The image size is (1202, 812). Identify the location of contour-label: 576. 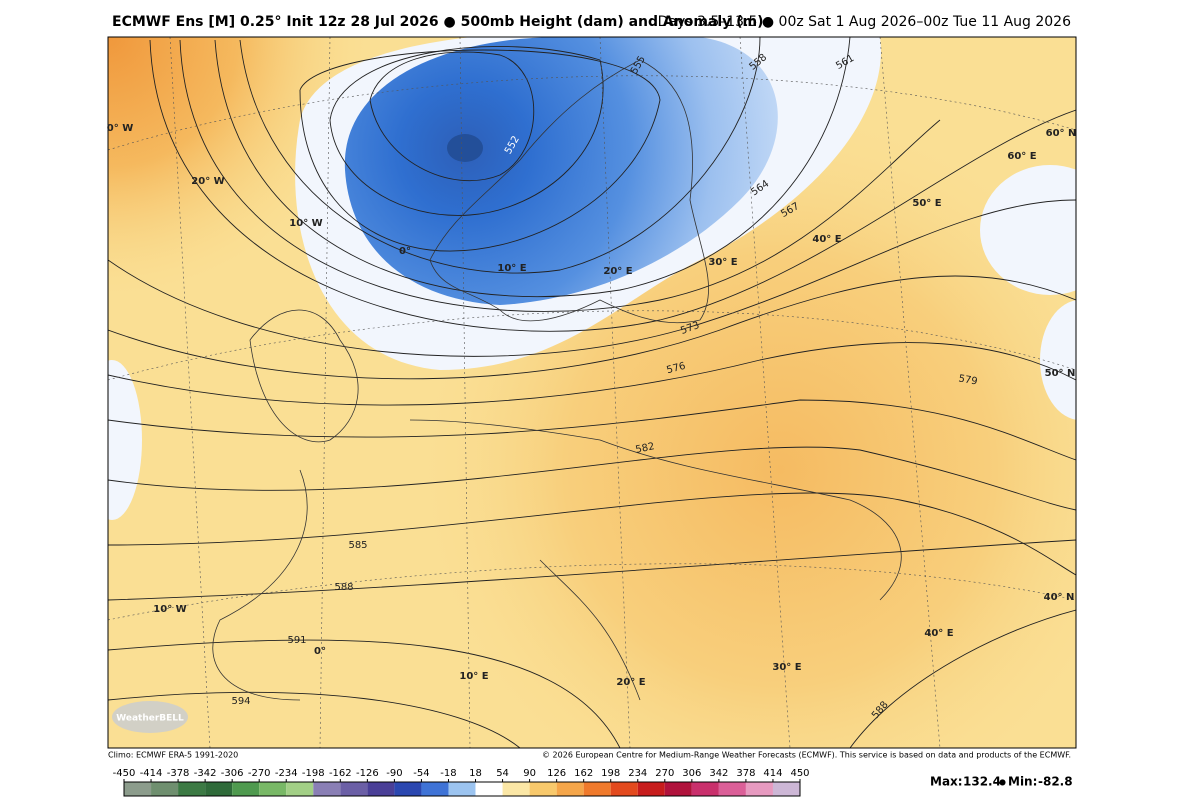
(675, 369).